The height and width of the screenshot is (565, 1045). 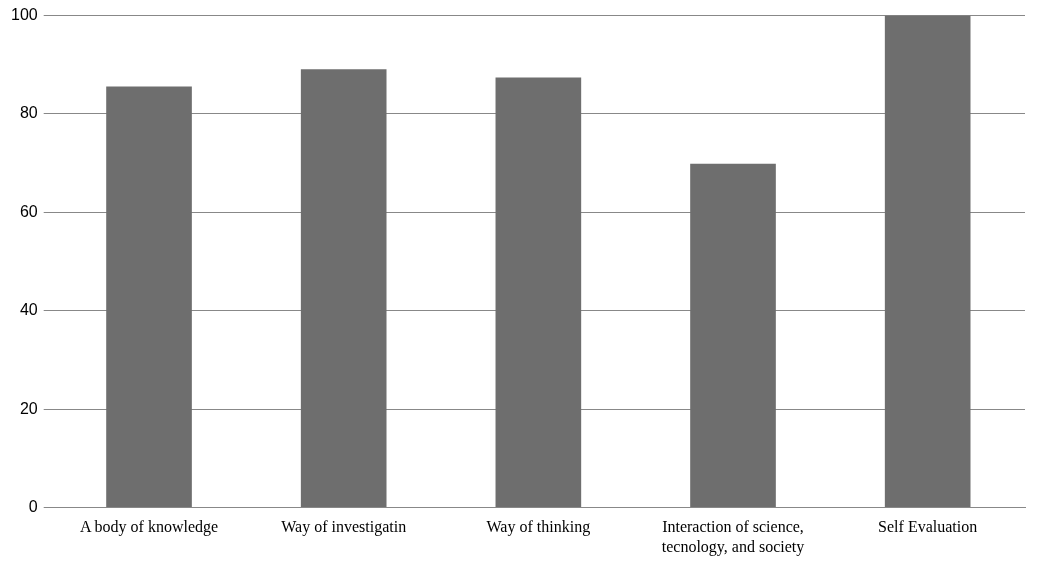 What do you see at coordinates (33, 507) in the screenshot?
I see `y-tick-label: 0` at bounding box center [33, 507].